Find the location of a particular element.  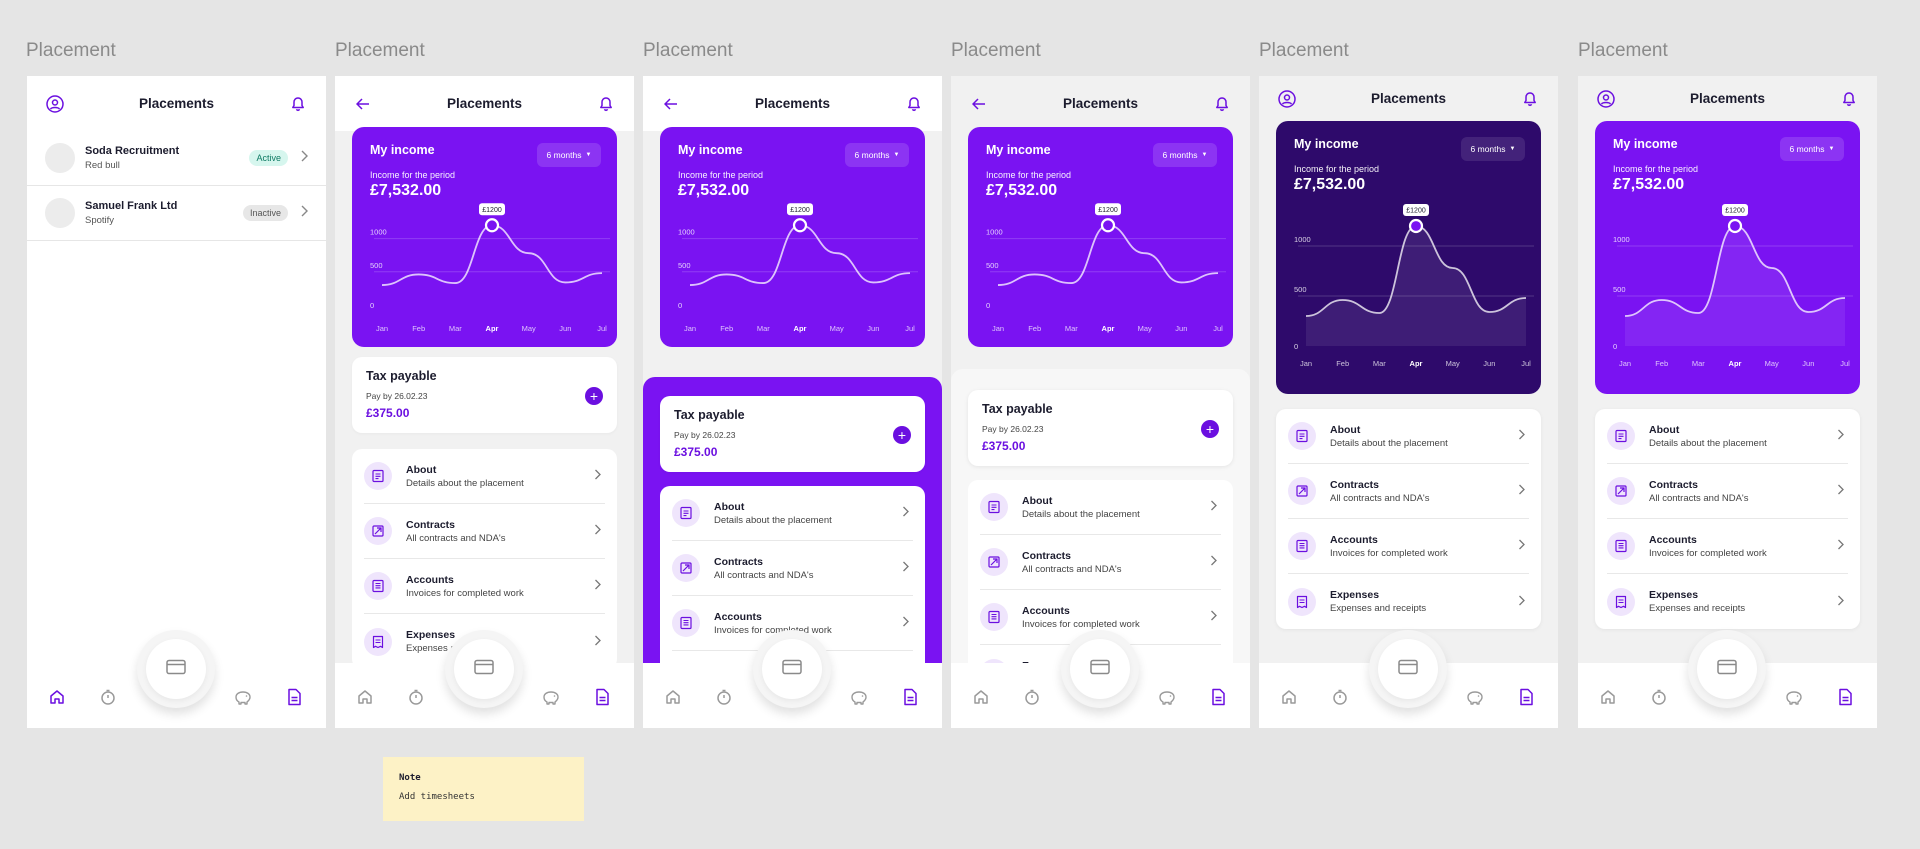

bottom-nav is located at coordinates (1100, 679).